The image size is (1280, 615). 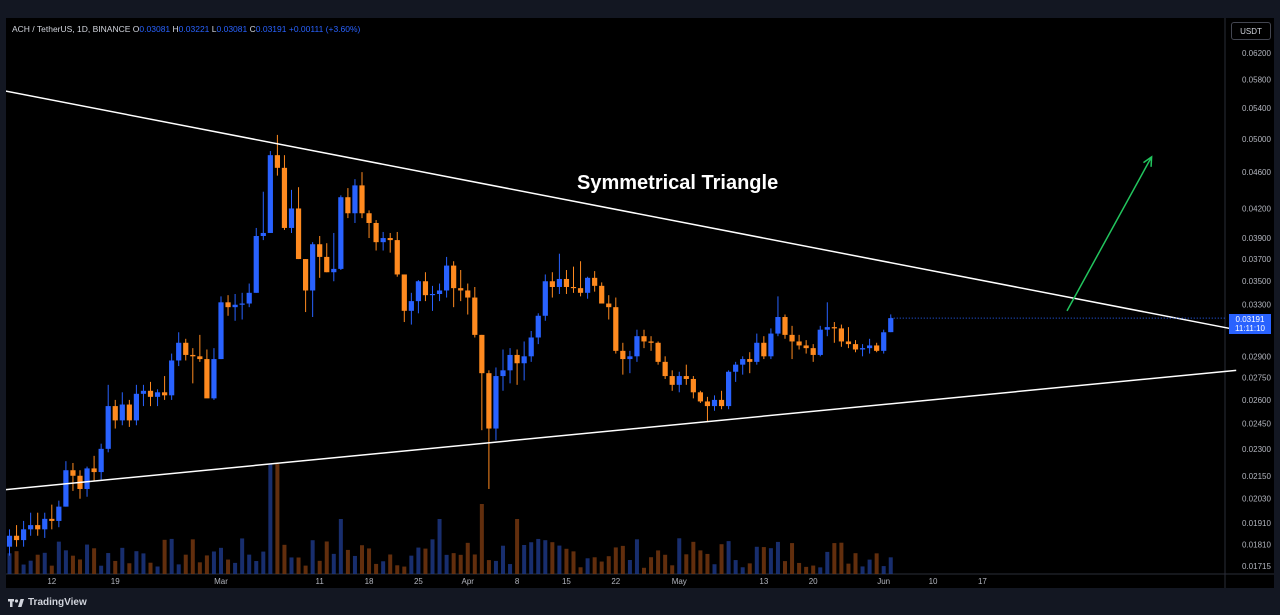 I want to click on currency-button: USDT, so click(x=1251, y=31).